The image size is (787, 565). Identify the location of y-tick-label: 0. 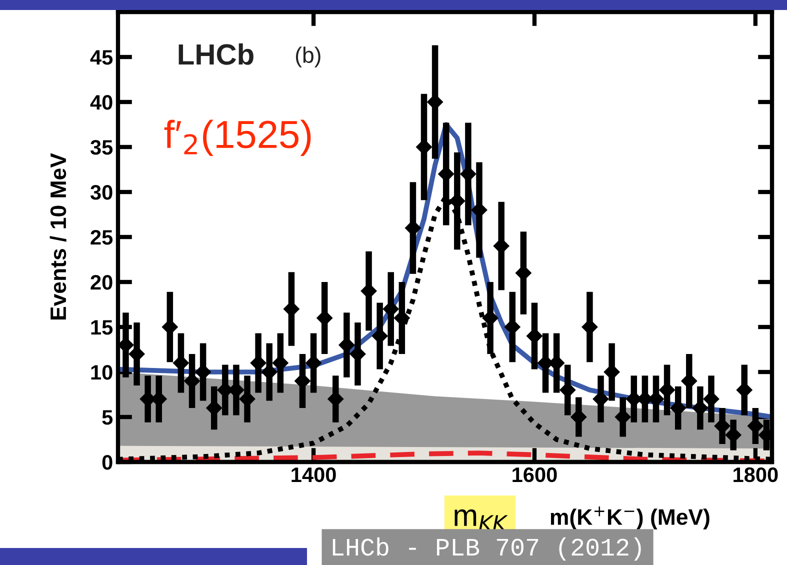
(107, 462).